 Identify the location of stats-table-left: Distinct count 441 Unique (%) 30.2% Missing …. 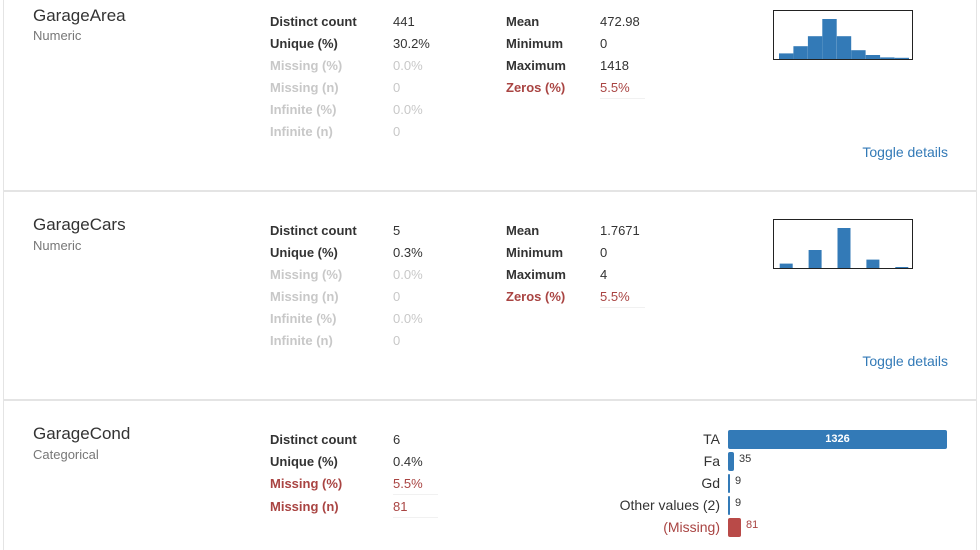
(354, 76).